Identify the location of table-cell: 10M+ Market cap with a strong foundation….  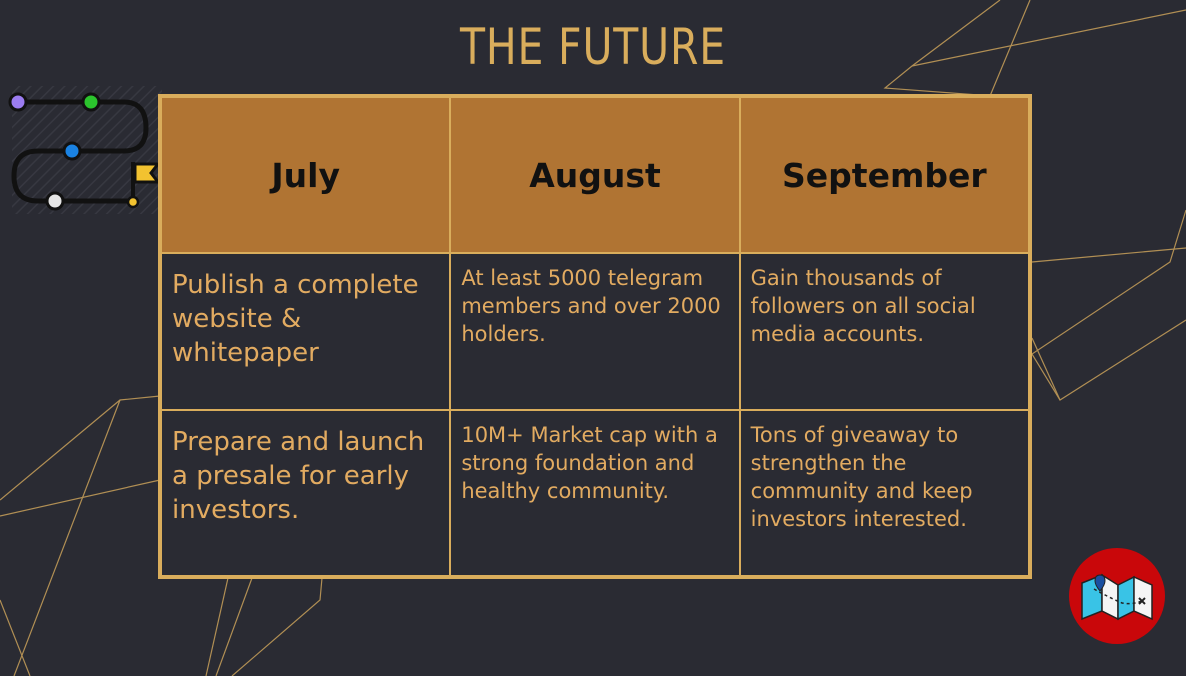
(595, 493).